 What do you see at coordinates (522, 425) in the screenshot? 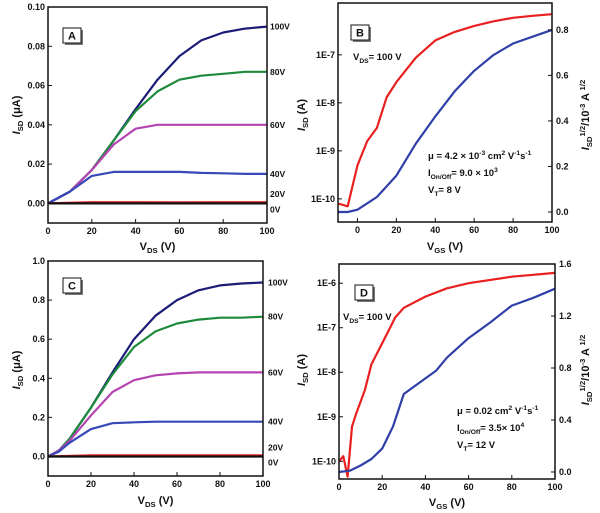
I see `annotation-part: 4` at bounding box center [522, 425].